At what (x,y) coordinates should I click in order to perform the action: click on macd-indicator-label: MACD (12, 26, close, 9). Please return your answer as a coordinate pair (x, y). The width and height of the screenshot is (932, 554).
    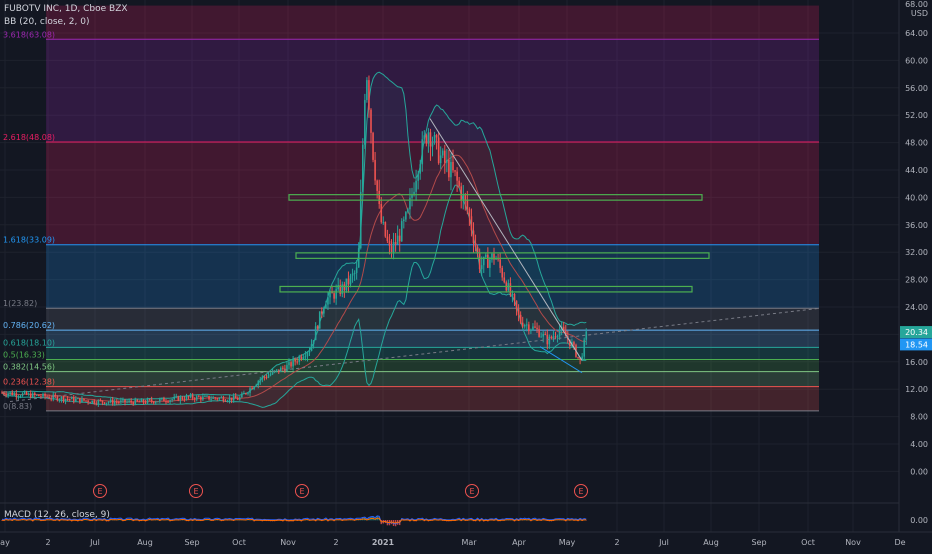
    Looking at the image, I should click on (57, 515).